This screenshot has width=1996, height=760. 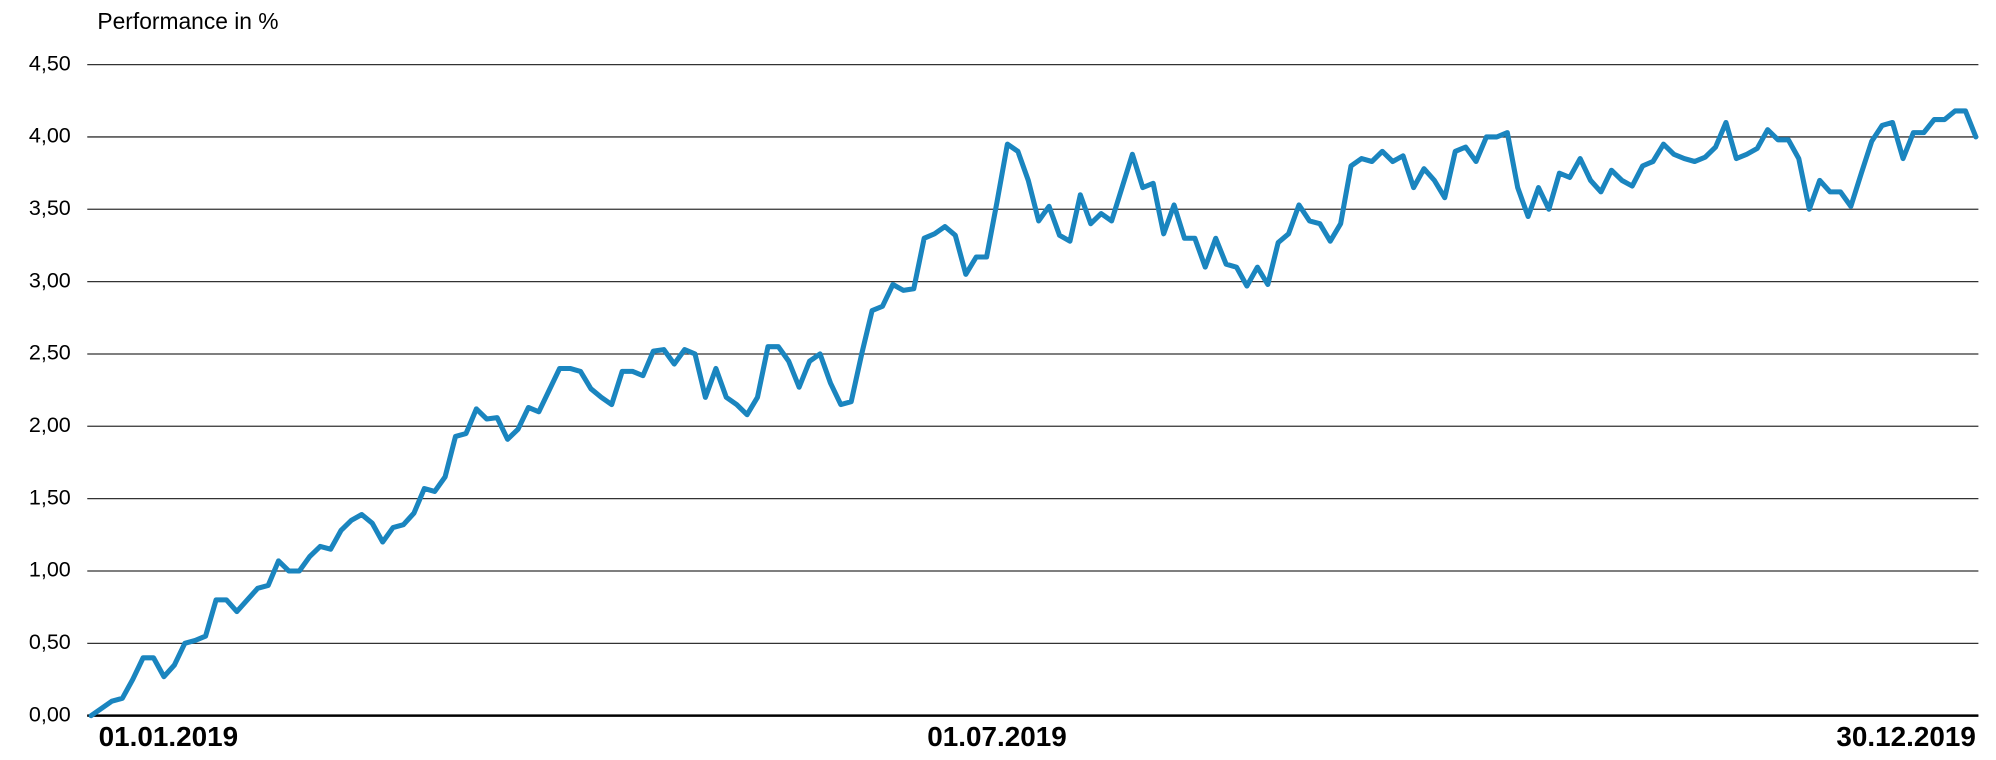 I want to click on y-tick-label: 4,50, so click(x=50, y=63).